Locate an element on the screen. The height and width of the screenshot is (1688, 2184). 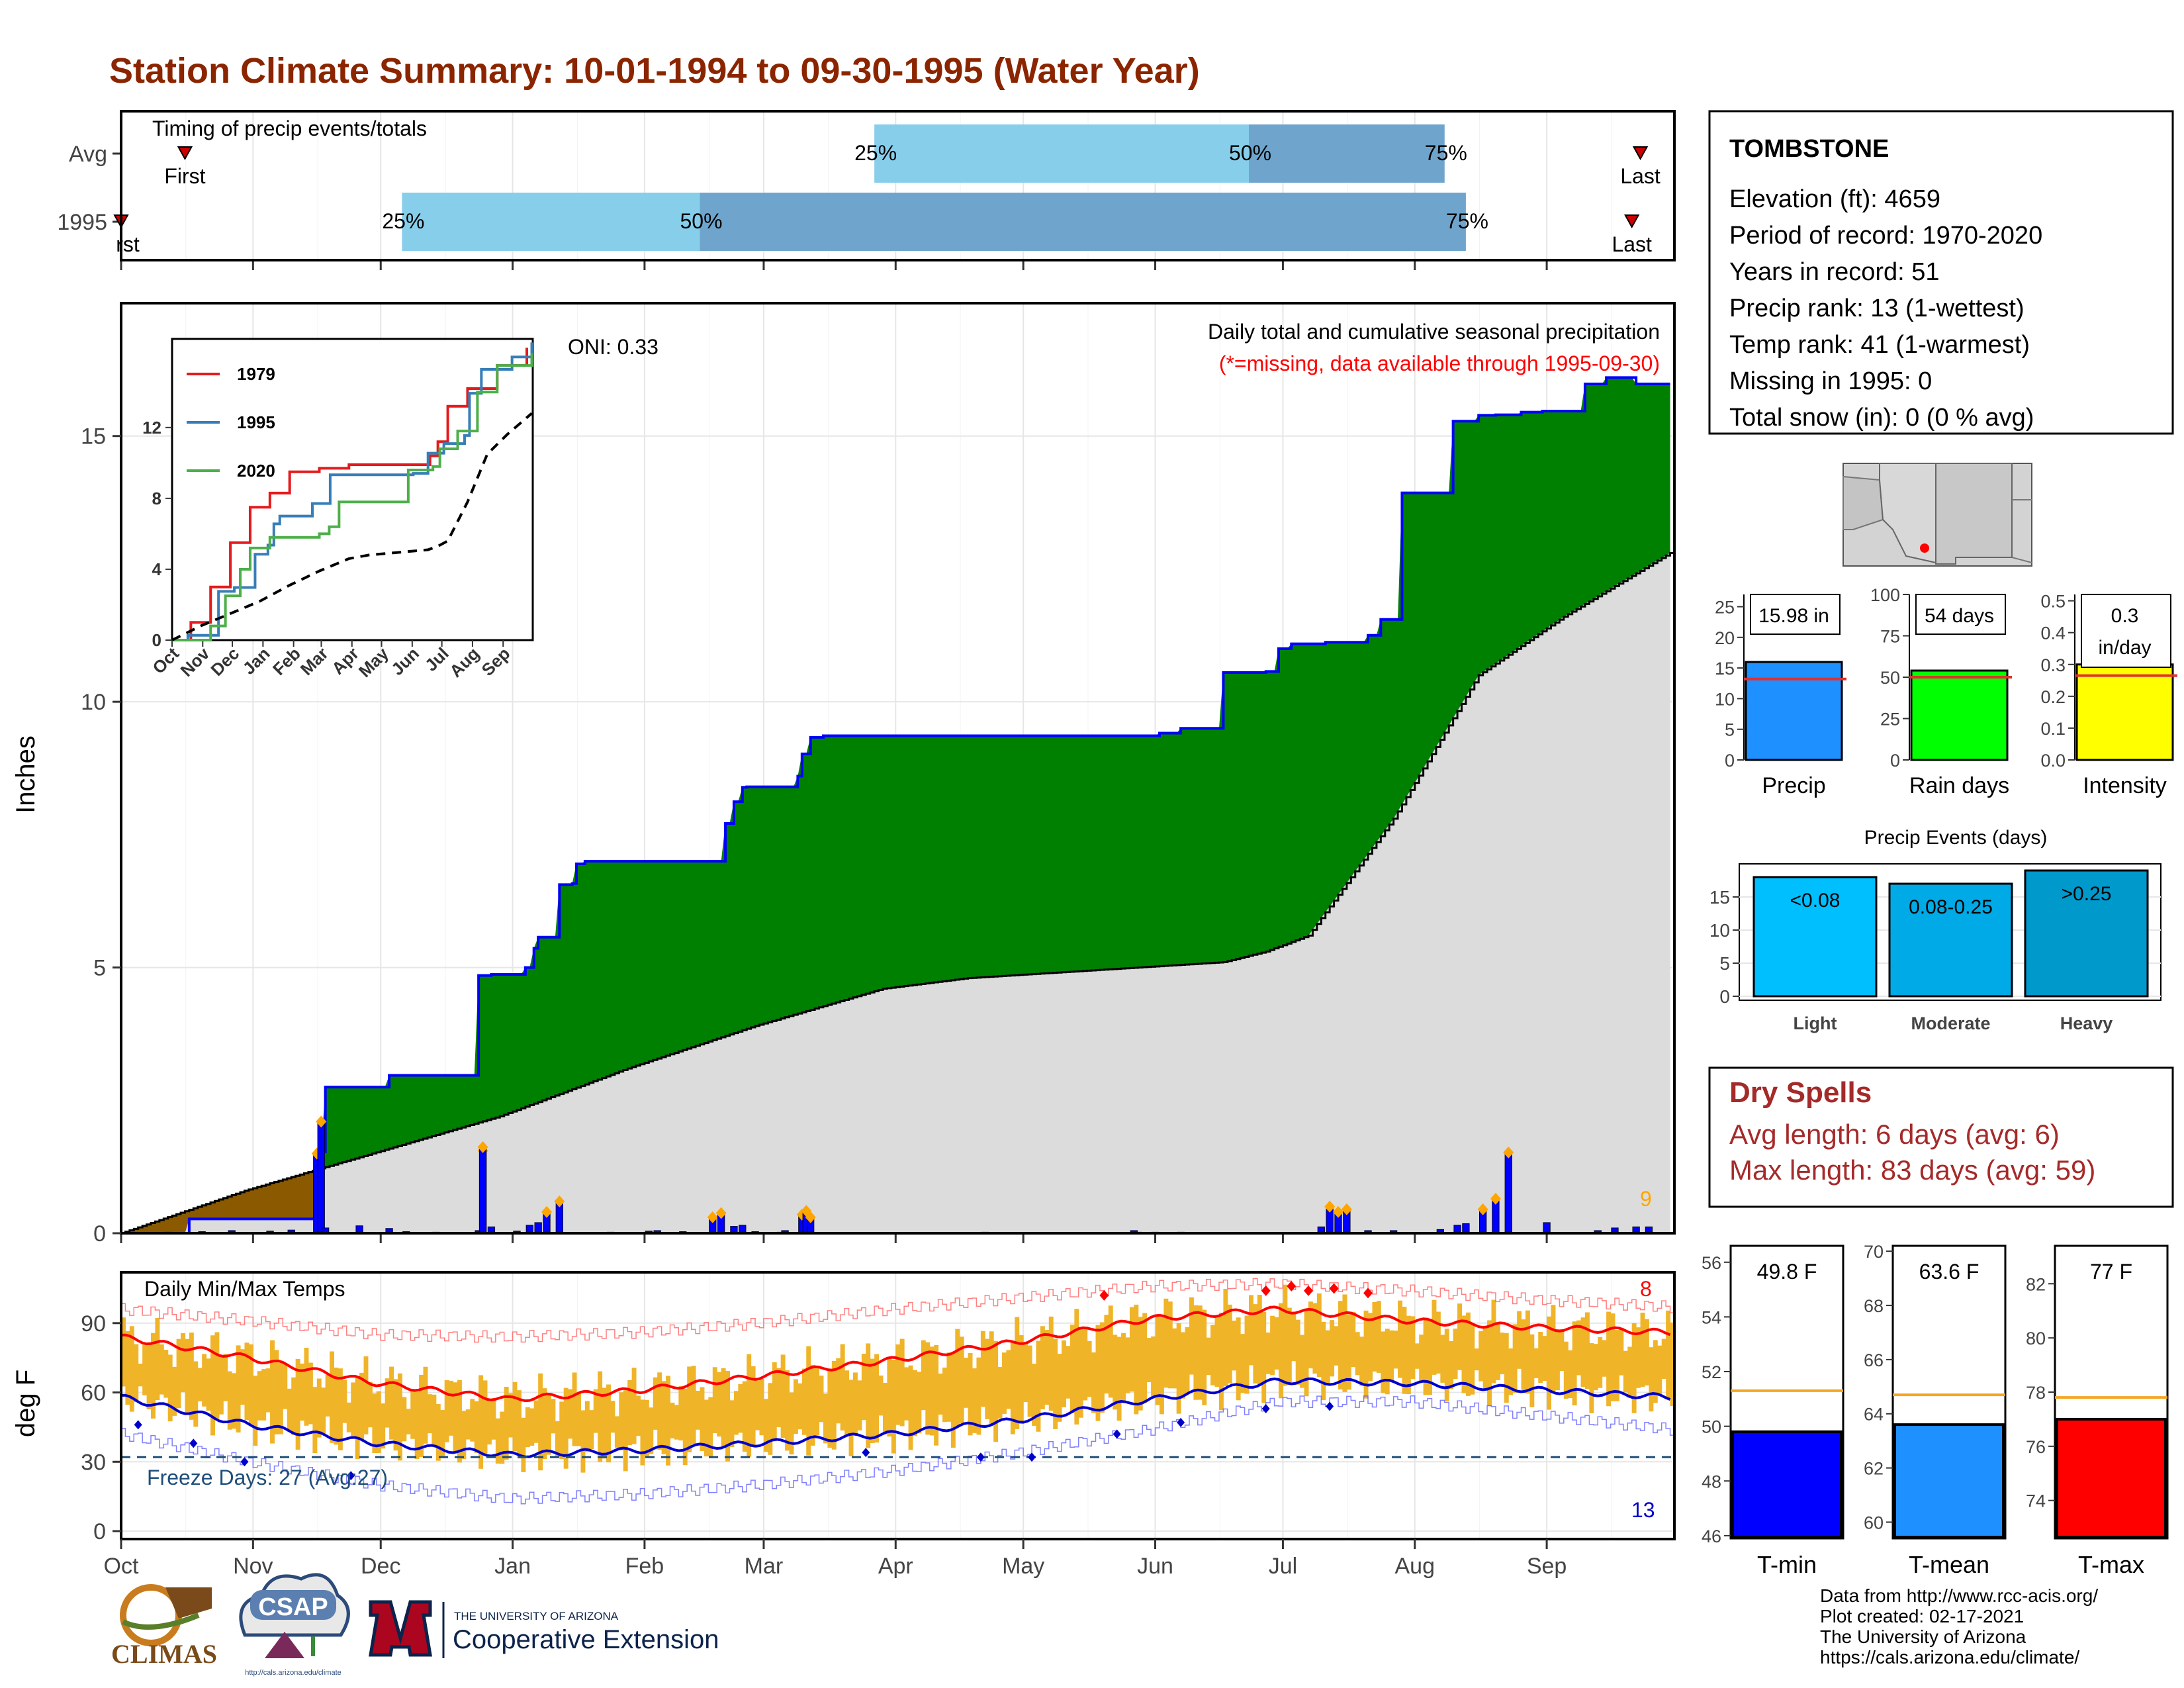
events-ytick-label: 15 is located at coordinates (1720, 897).